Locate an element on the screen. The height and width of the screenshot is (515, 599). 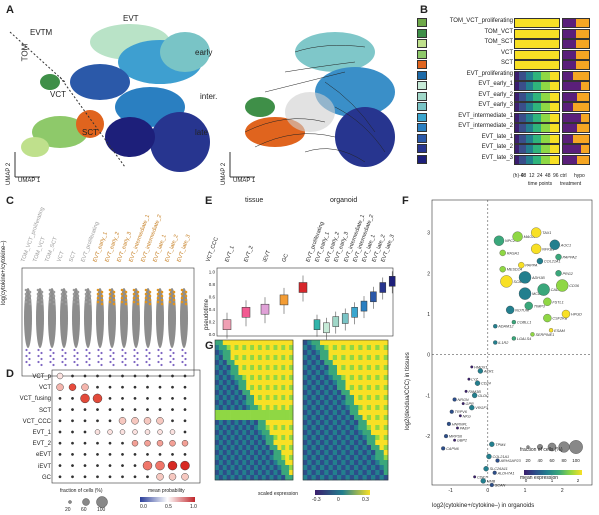
panel-b-letter: B is located at coordinates (424, 10).